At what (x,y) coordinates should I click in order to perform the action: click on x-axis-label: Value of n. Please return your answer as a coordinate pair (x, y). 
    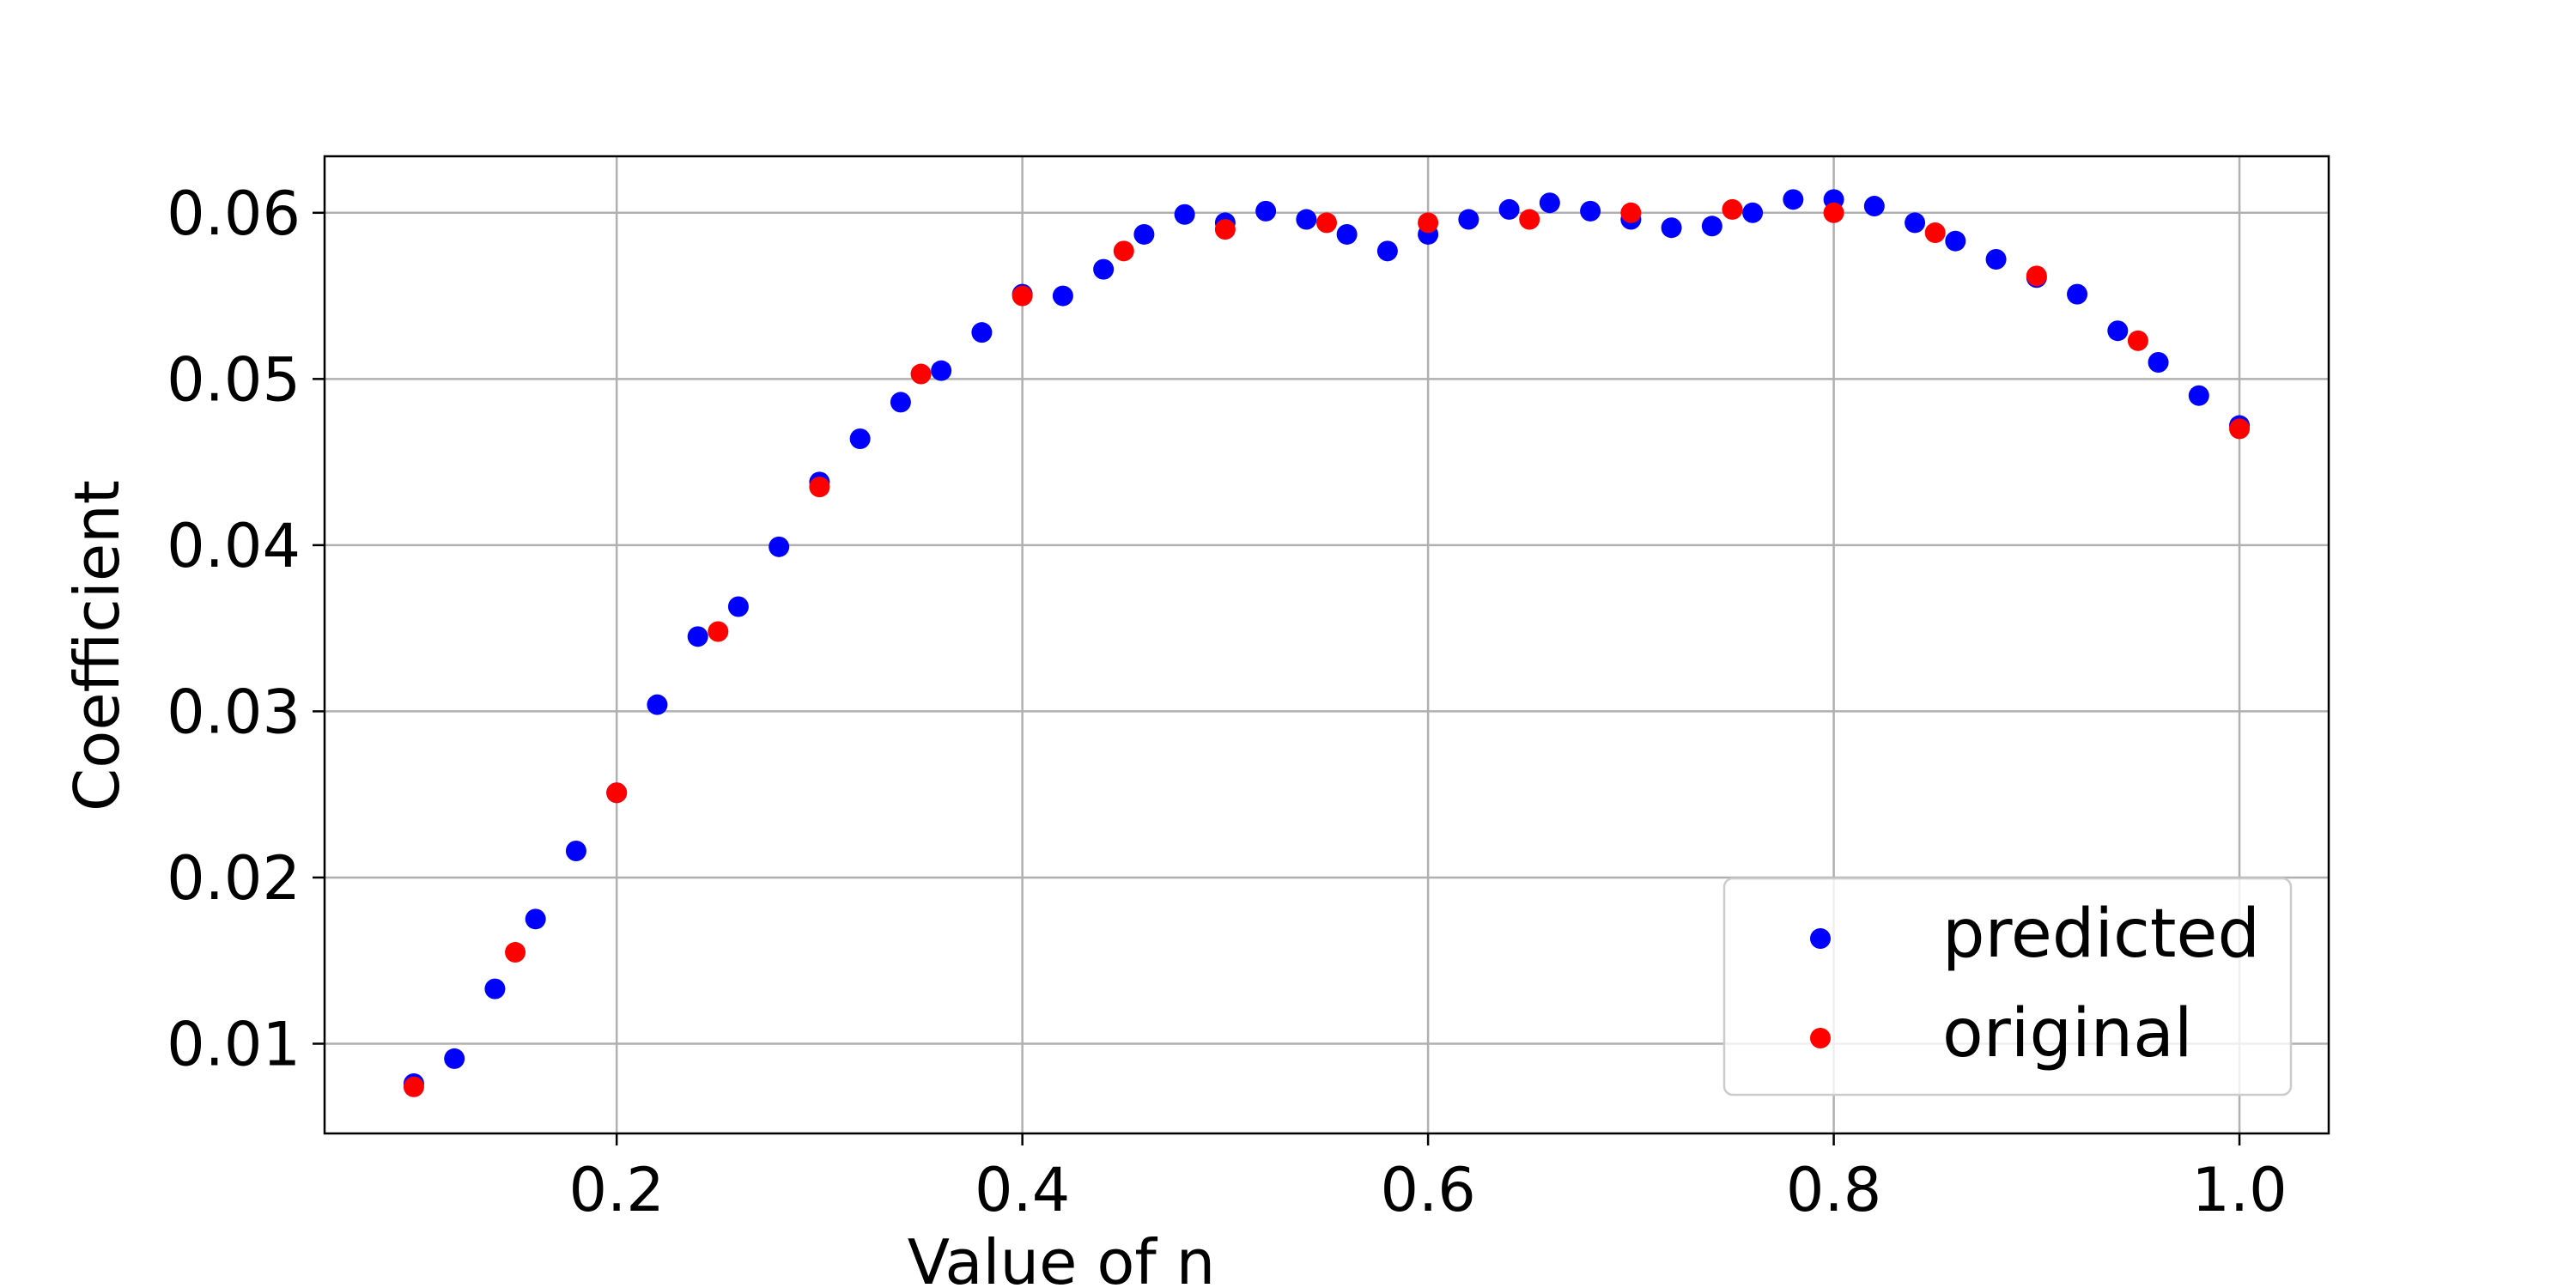
    Looking at the image, I should click on (1062, 1257).